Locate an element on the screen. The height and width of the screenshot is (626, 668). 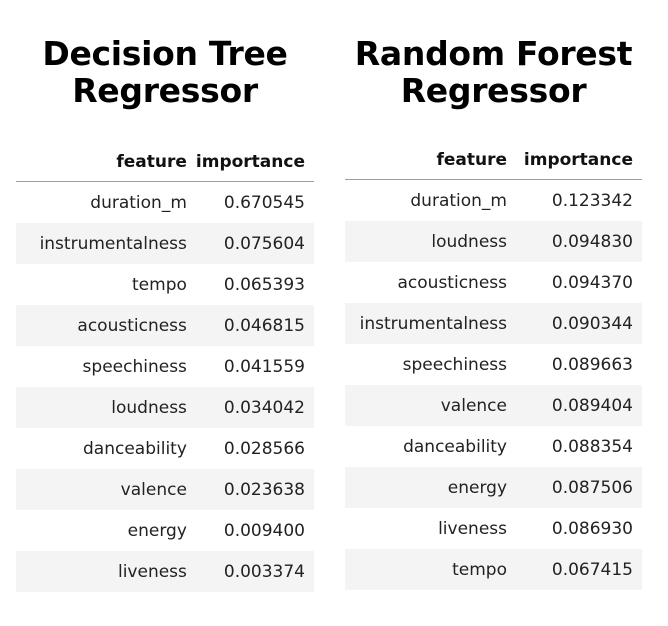
table-row: acousticness 0.094370 is located at coordinates (493, 282).